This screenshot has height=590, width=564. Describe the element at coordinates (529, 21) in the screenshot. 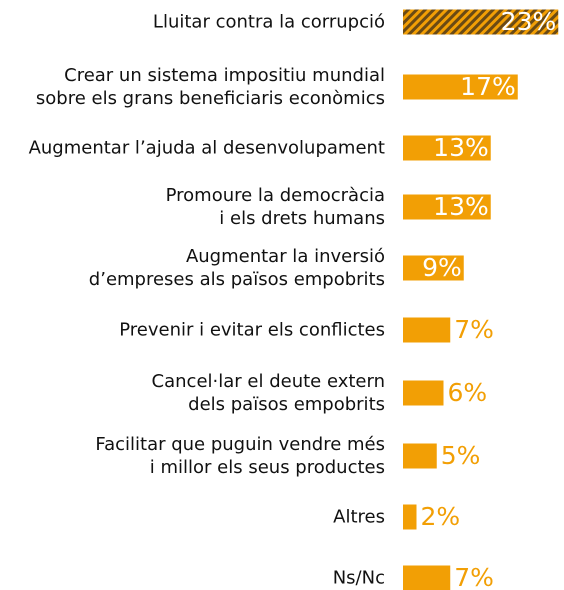

I see `value-label: 23%` at that location.